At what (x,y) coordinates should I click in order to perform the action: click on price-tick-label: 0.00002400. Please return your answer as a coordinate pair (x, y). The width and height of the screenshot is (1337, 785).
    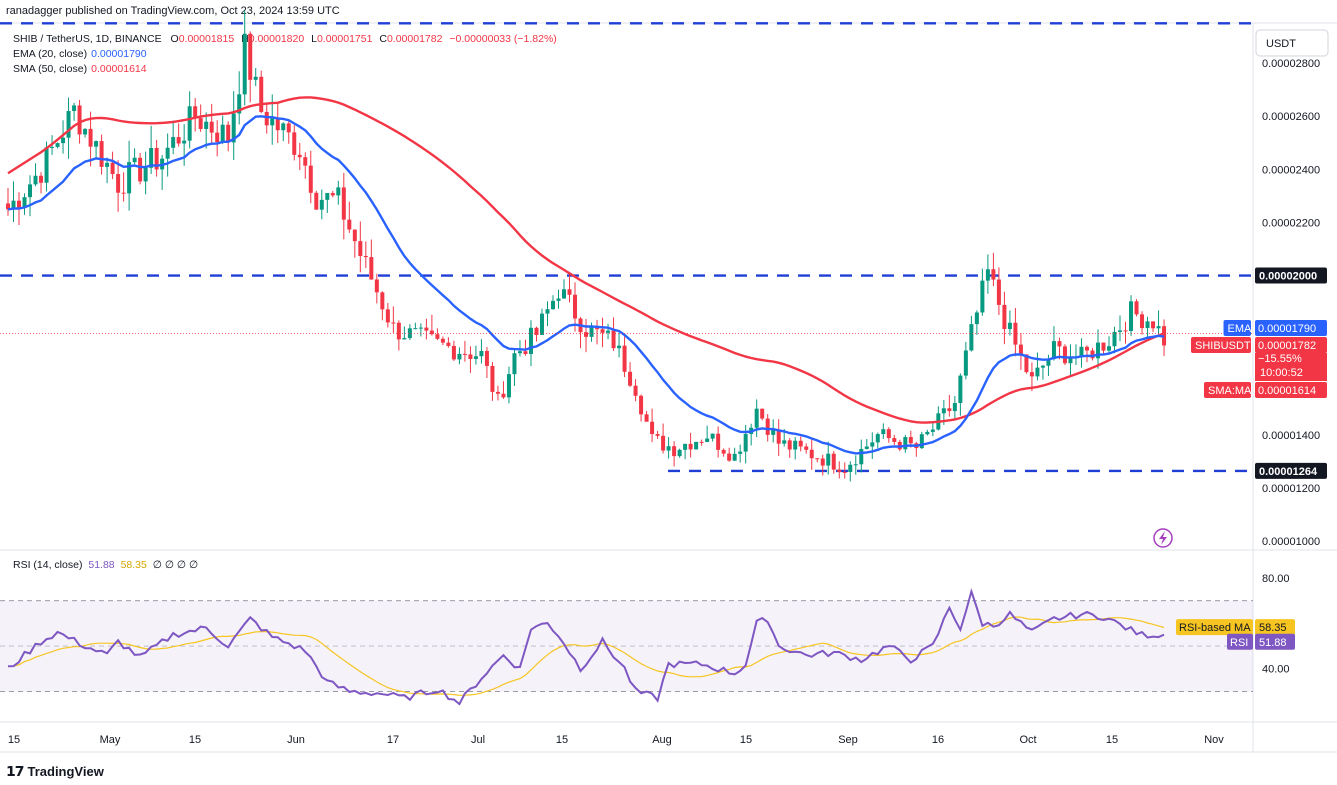
    Looking at the image, I should click on (1291, 170).